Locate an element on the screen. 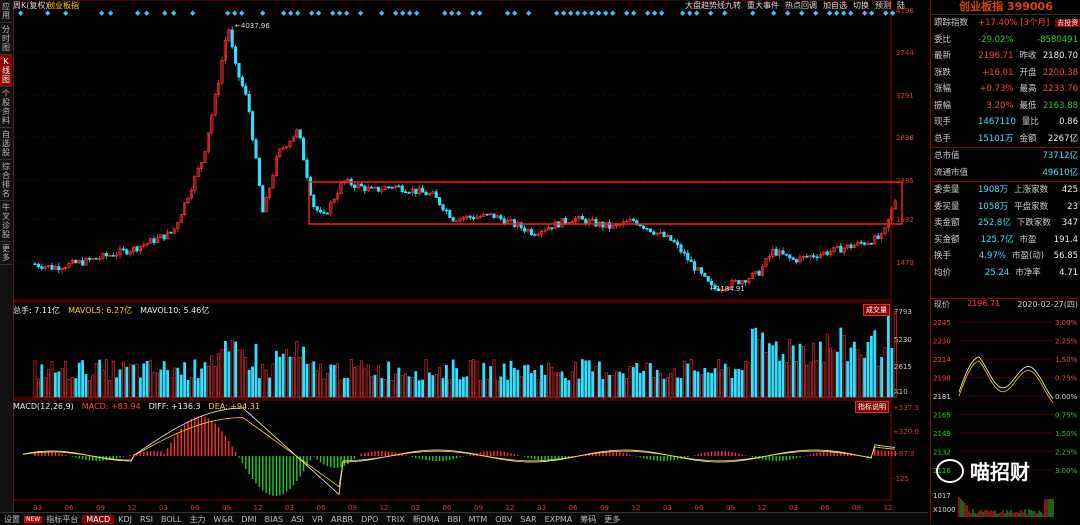  left-tab-6: 牛叉诊股 is located at coordinates (6, 221).